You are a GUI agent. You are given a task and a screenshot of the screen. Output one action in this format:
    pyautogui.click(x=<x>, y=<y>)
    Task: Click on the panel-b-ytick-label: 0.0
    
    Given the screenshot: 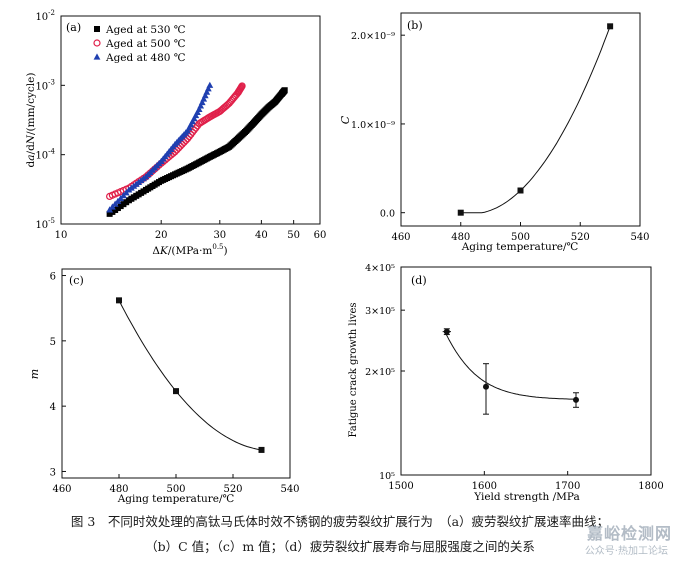 What is the action you would take?
    pyautogui.click(x=387, y=214)
    